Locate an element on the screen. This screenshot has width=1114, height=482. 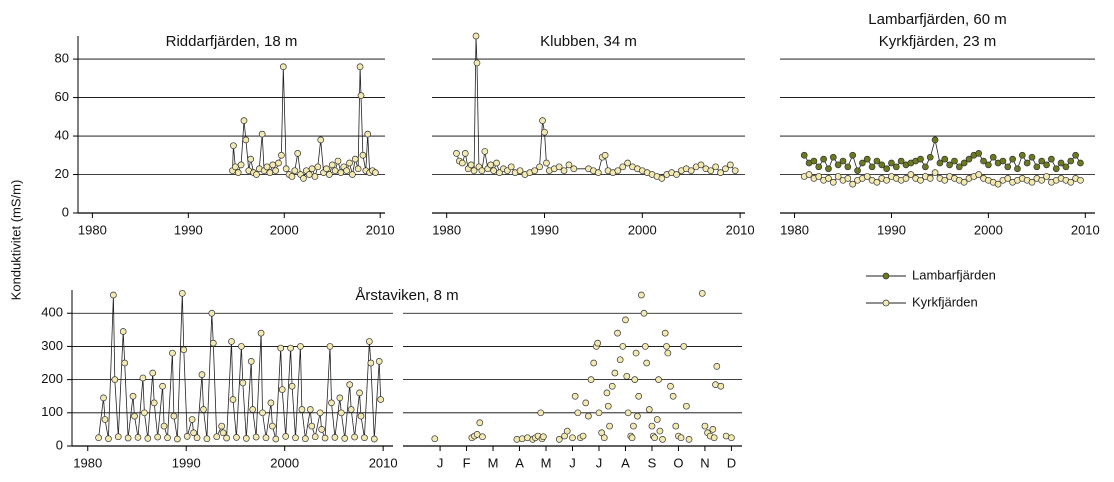
legend-label: Lambarfjärden is located at coordinates (954, 274).